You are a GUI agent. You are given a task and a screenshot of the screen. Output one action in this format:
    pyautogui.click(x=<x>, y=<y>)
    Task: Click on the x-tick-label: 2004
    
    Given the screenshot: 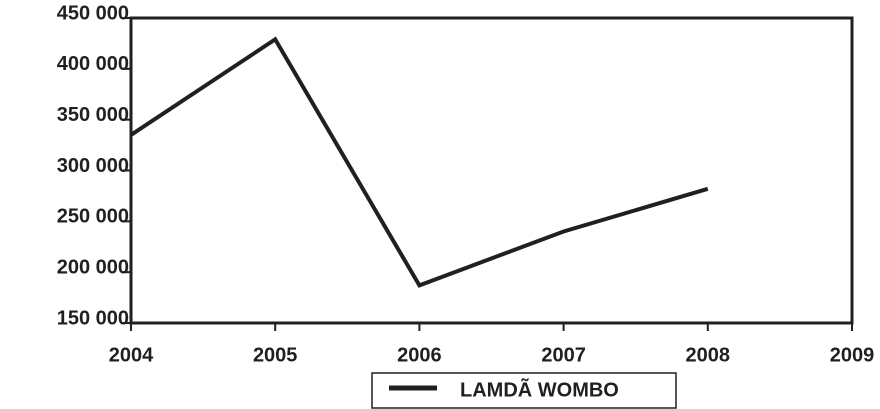 What is the action you would take?
    pyautogui.click(x=131, y=355)
    